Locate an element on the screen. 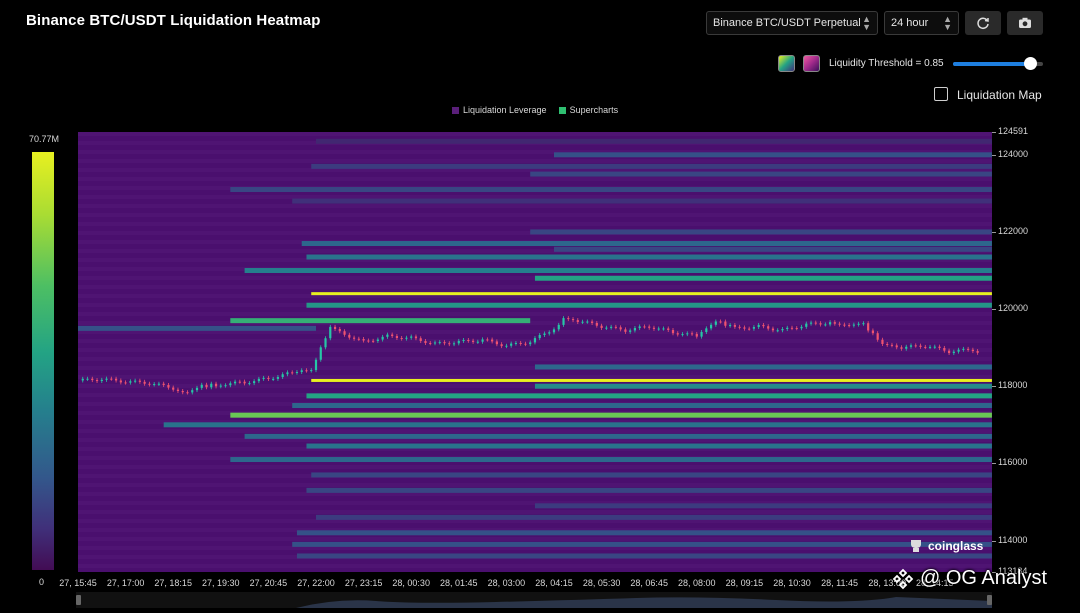  navigator-right-handle is located at coordinates (989, 600).